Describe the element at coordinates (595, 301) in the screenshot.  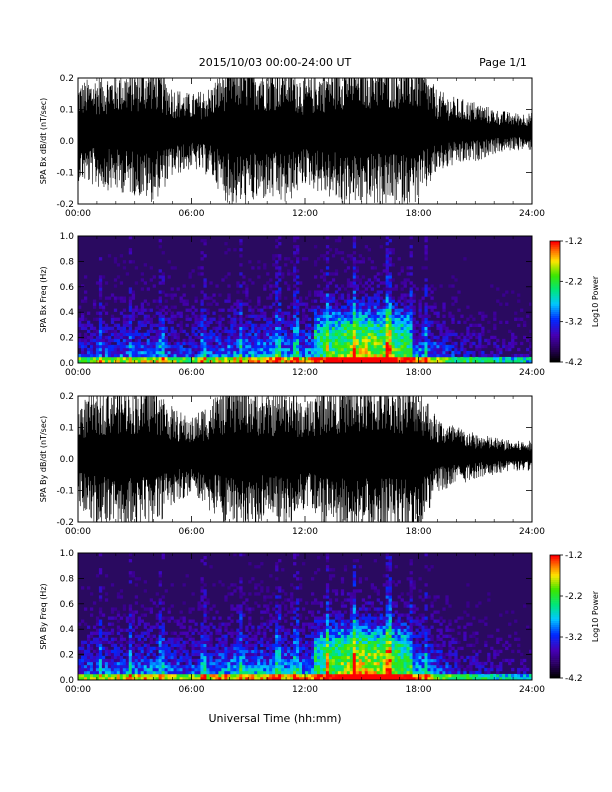
I see `colorbar-label: Log10 Power` at that location.